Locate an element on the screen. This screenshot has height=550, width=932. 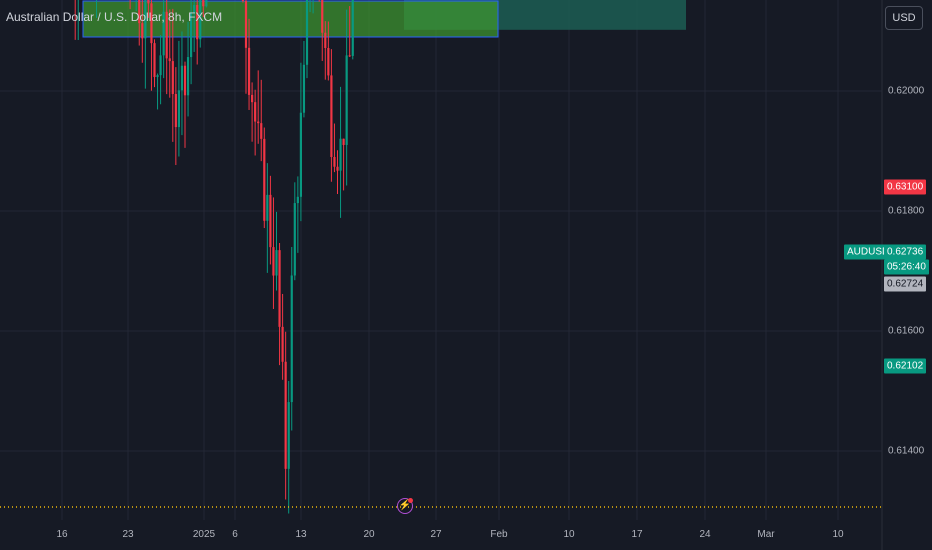
time-axis-label: 13 is located at coordinates (301, 534).